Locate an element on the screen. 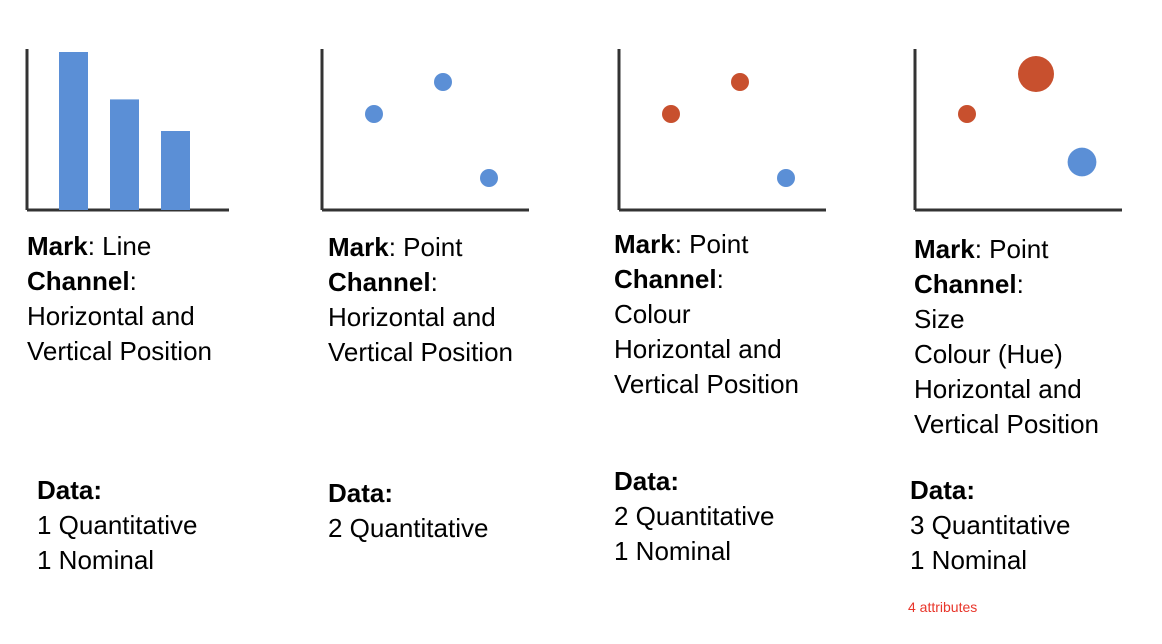 The height and width of the screenshot is (644, 1162). data-block-1: Data: 1 Quantitative 1 Nominal is located at coordinates (117, 525).